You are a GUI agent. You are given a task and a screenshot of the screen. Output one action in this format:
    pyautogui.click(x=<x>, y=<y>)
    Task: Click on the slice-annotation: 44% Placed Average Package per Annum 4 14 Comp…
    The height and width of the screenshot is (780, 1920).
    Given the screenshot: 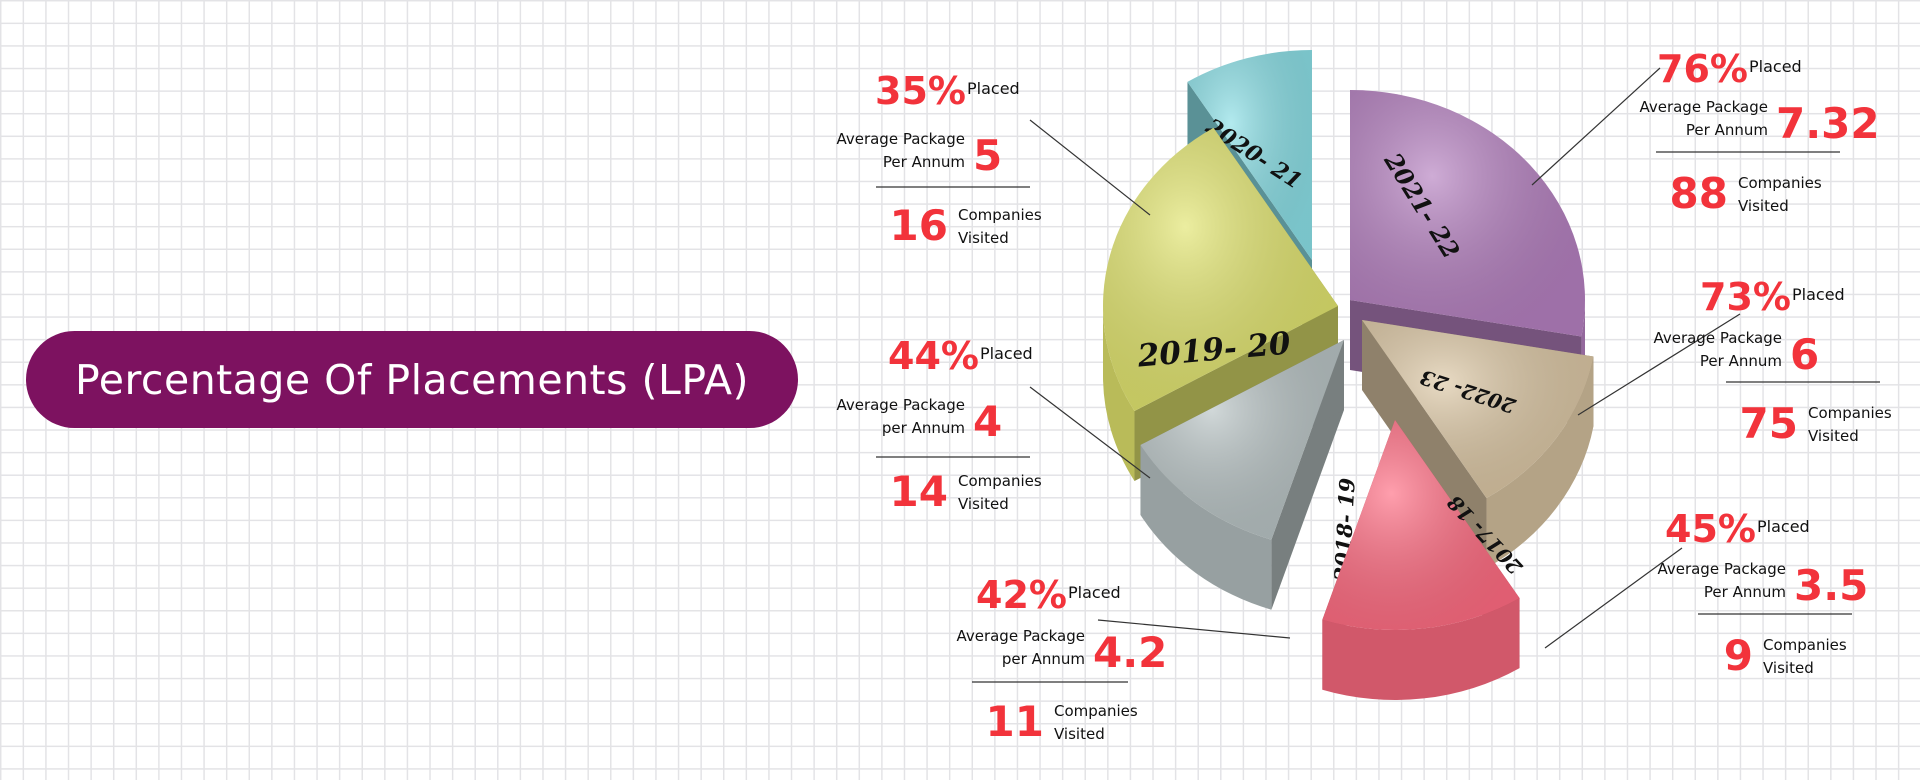 What is the action you would take?
    pyautogui.click(x=993, y=425)
    